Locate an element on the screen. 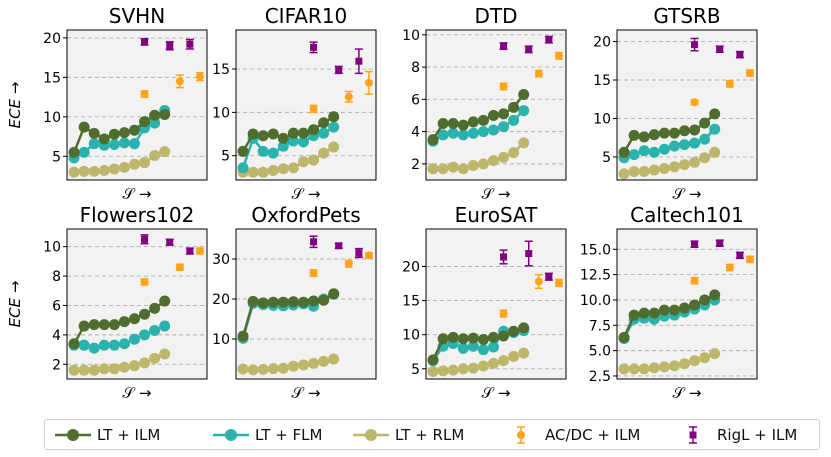 The height and width of the screenshot is (457, 831). legend-marker-rigl-ilm is located at coordinates (693, 435).